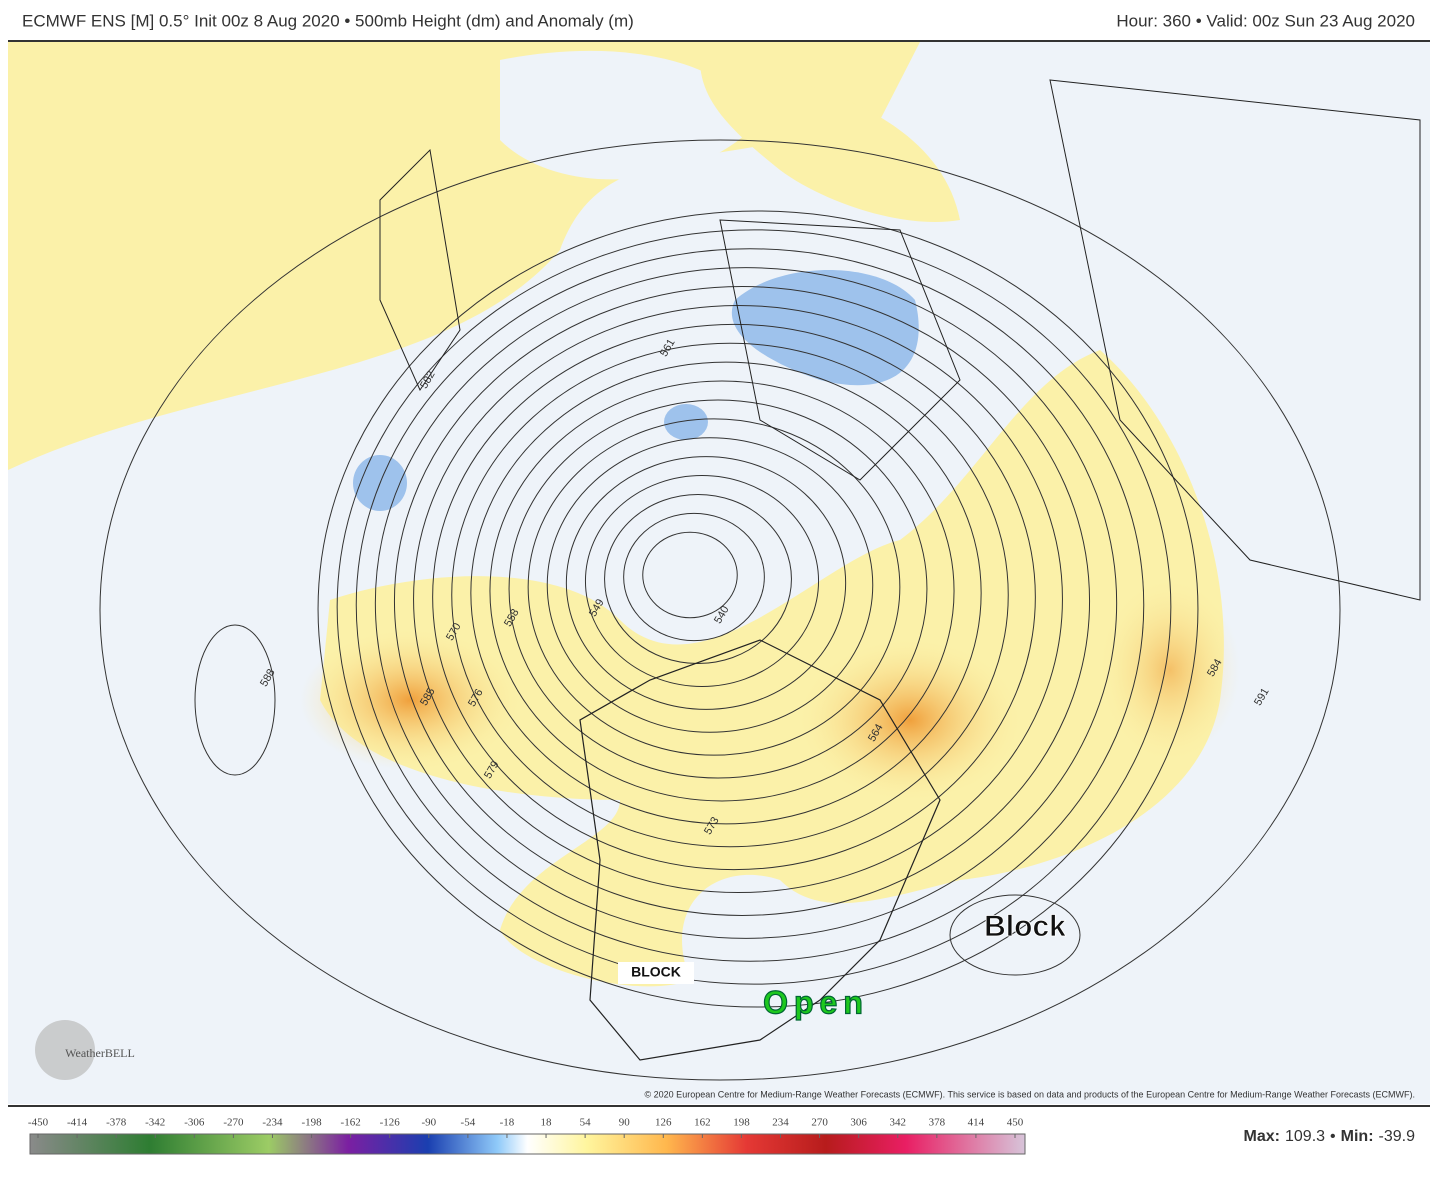 The width and height of the screenshot is (1440, 1179). Describe the element at coordinates (311, 1123) in the screenshot. I see `colorbar-tick-label: -198` at that location.